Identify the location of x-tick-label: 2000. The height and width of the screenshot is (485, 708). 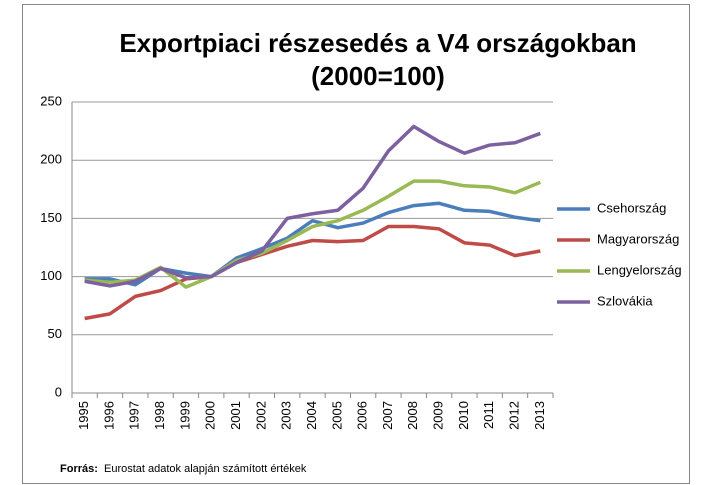
(210, 415).